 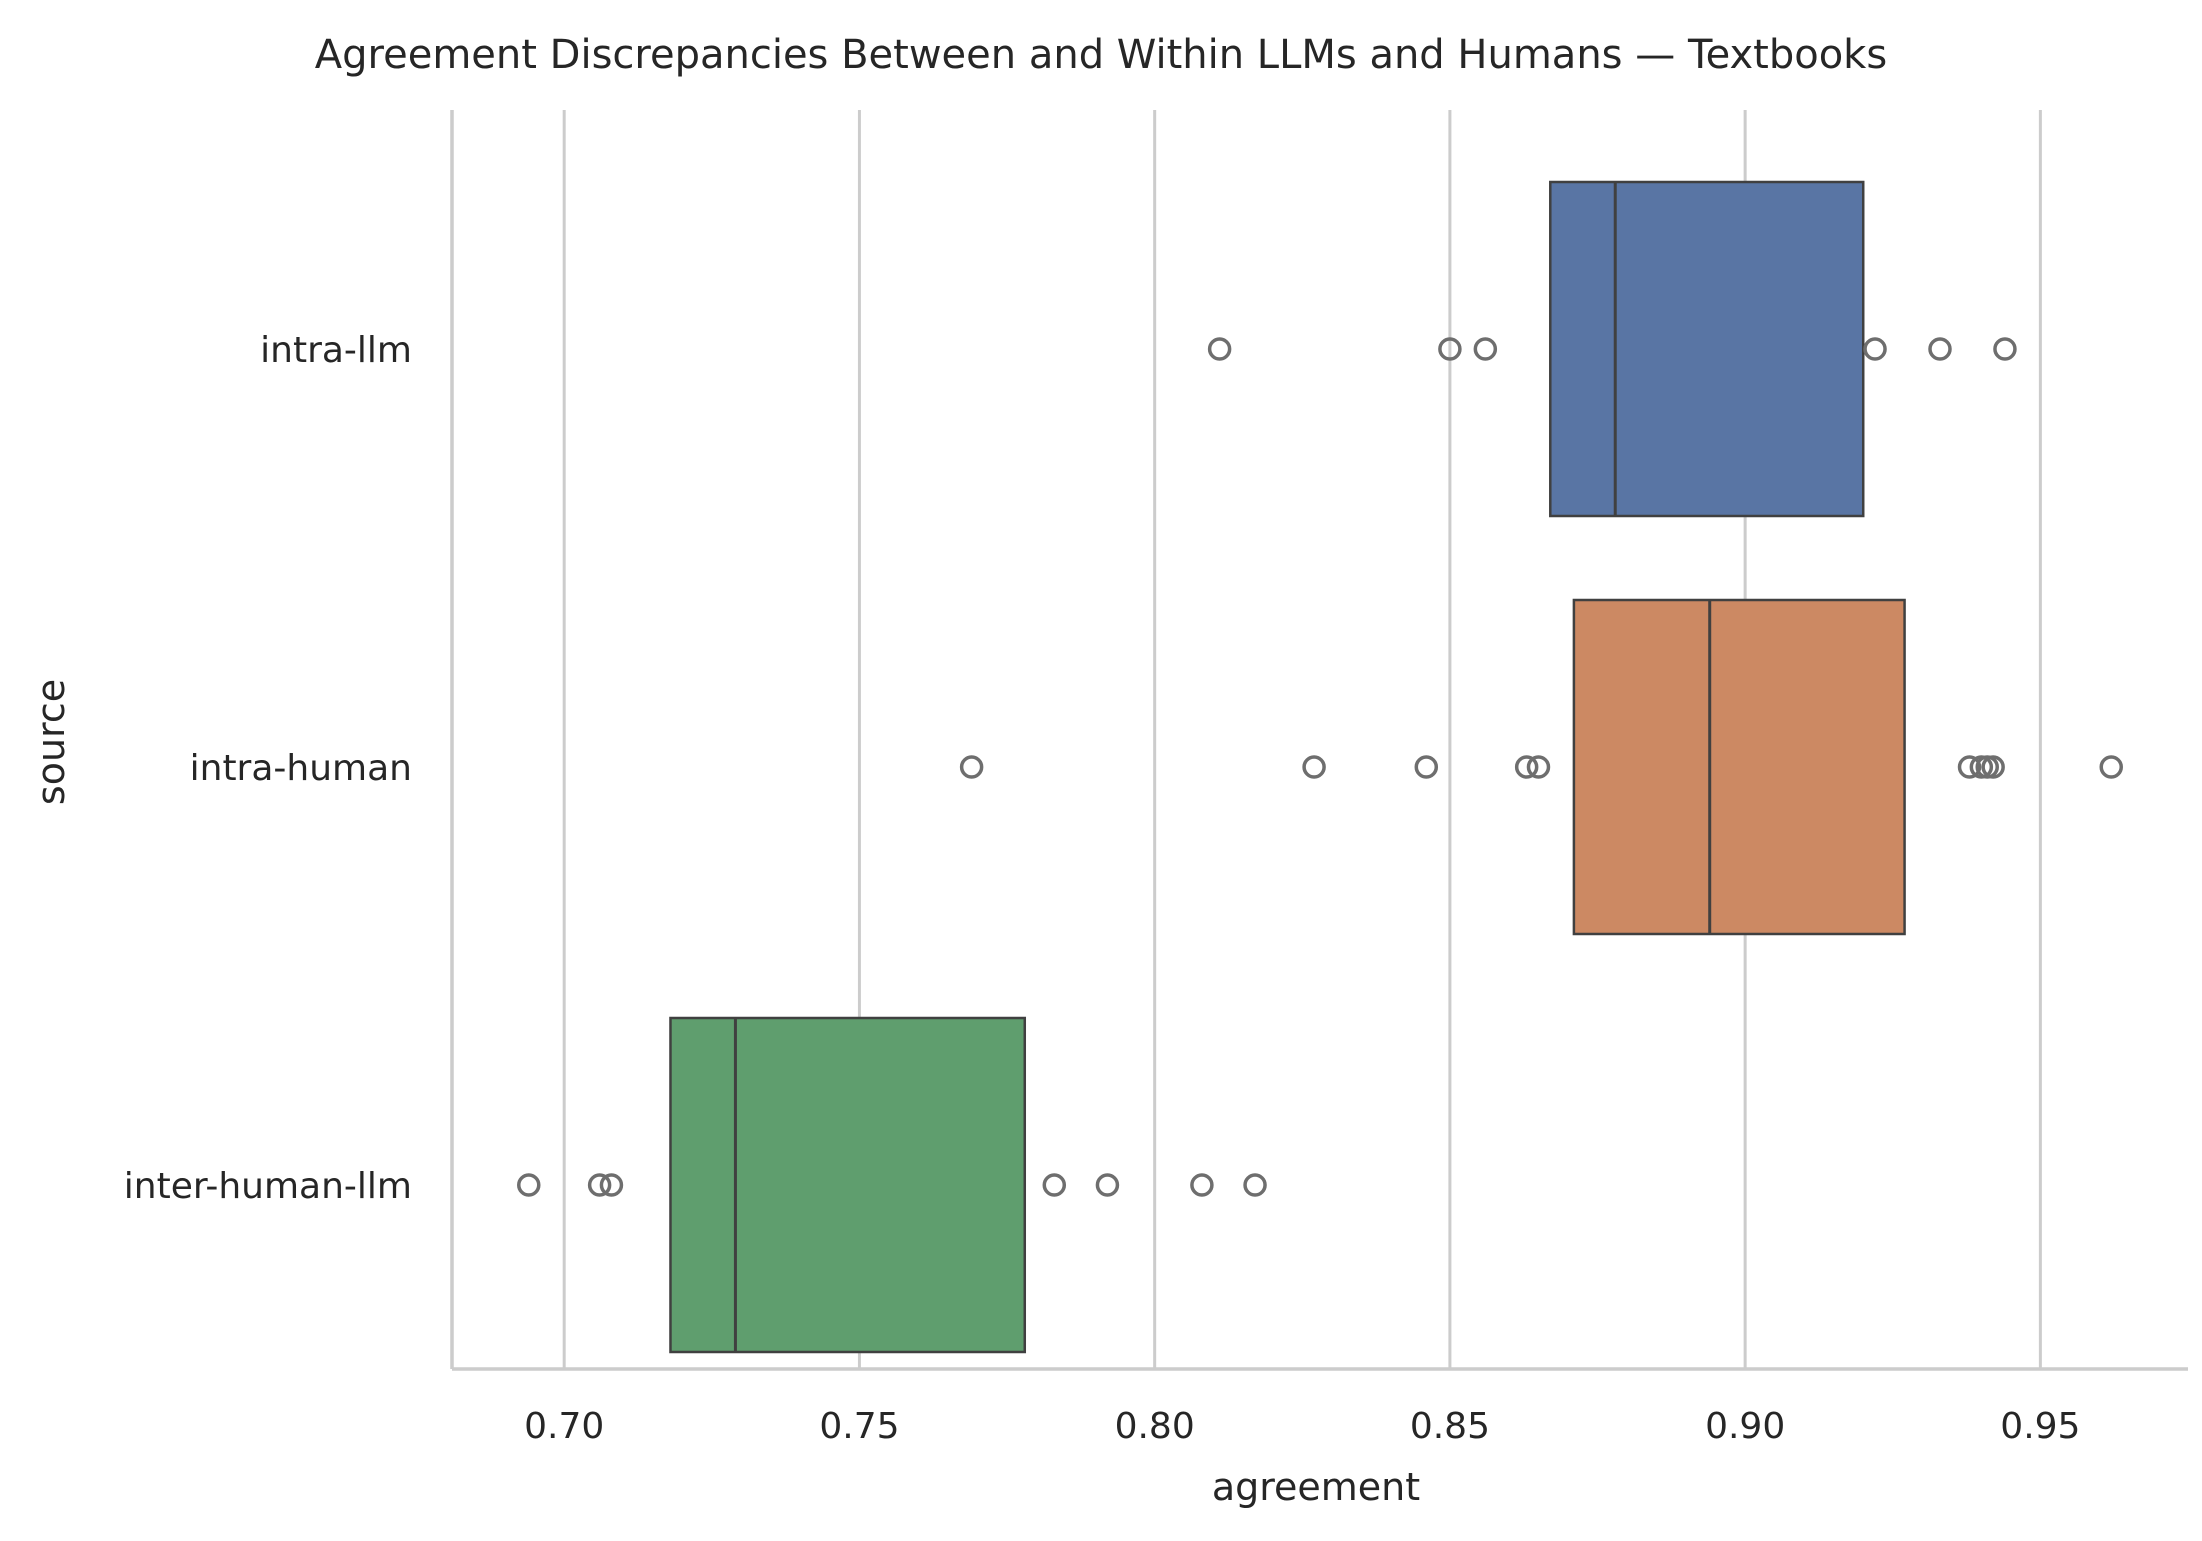 What do you see at coordinates (859, 1426) in the screenshot?
I see `x-tick-label: 0.75` at bounding box center [859, 1426].